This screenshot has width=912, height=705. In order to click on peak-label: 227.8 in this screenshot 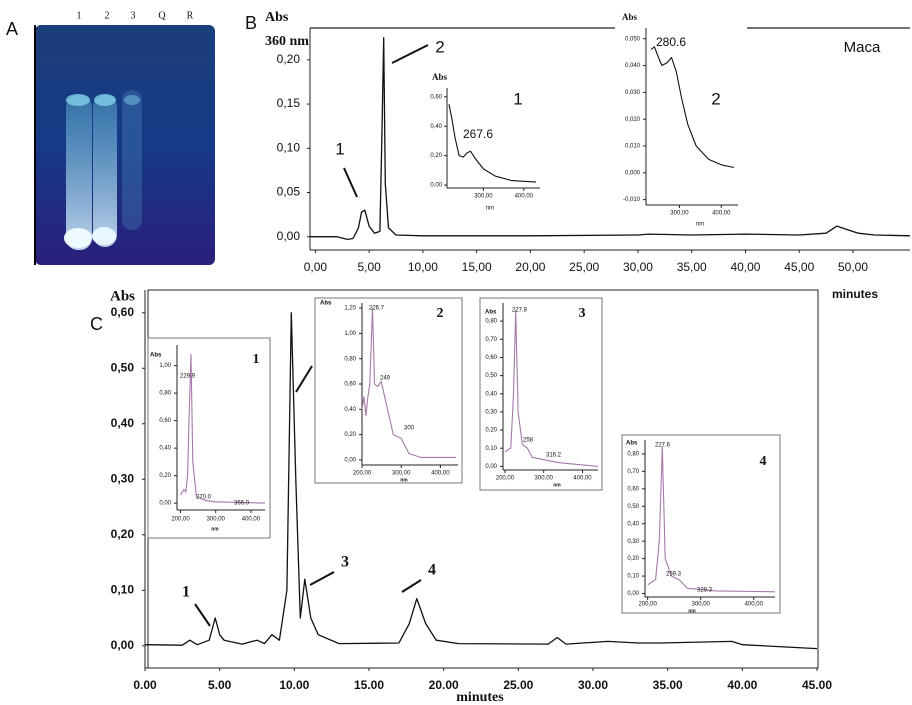, I will do `click(520, 311)`.